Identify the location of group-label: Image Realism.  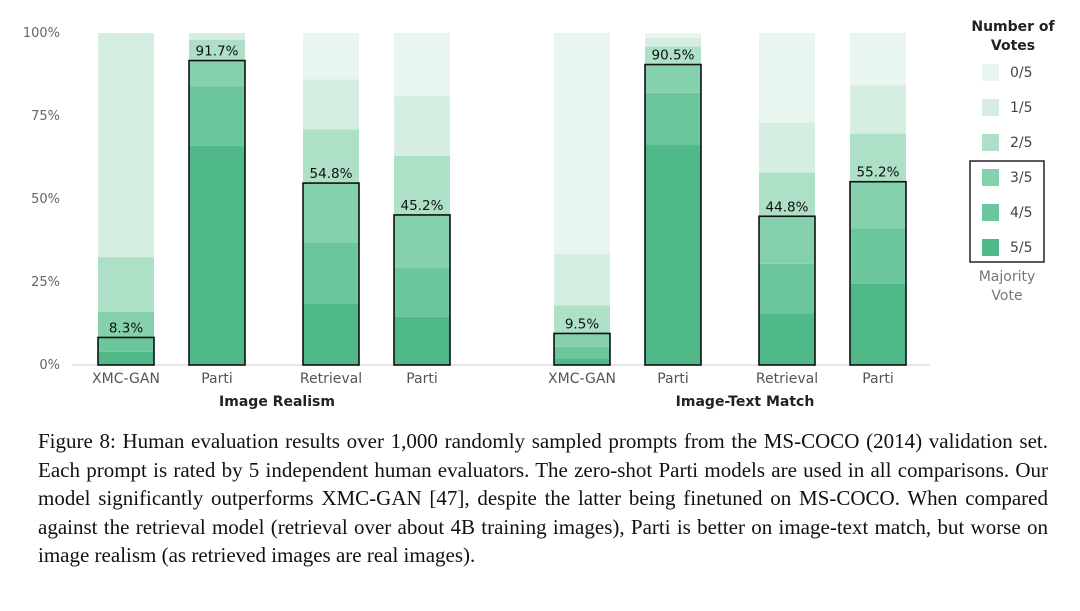
(277, 402).